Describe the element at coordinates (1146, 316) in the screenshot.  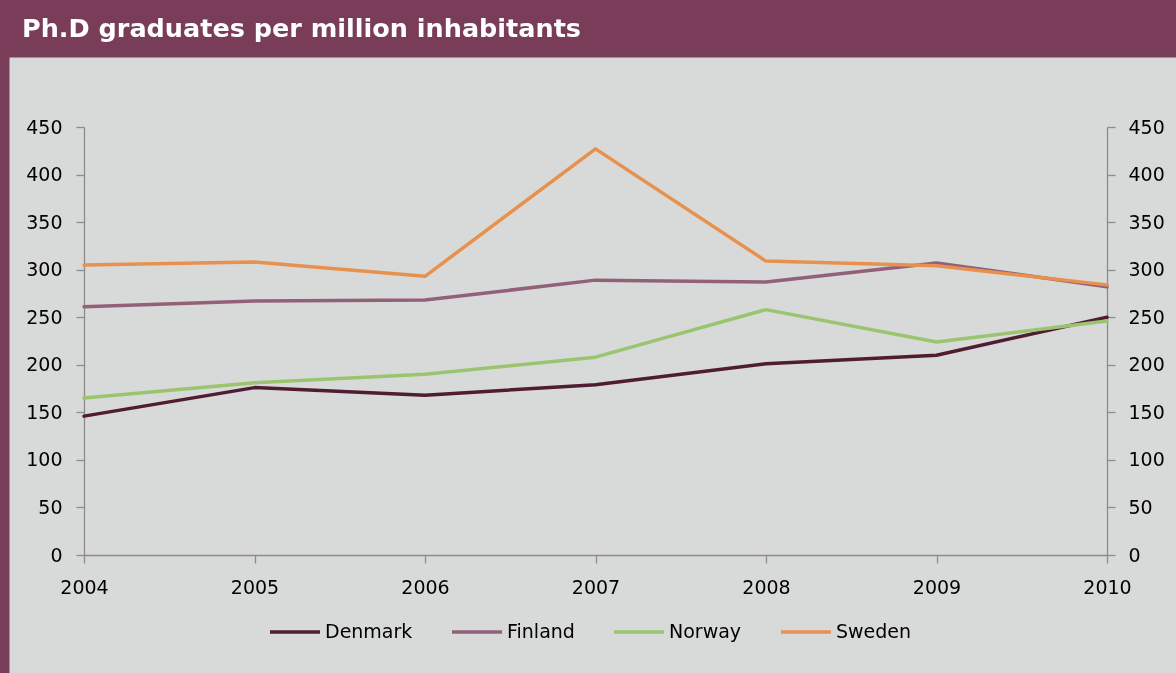
I see `y2-tick-label: 250` at that location.